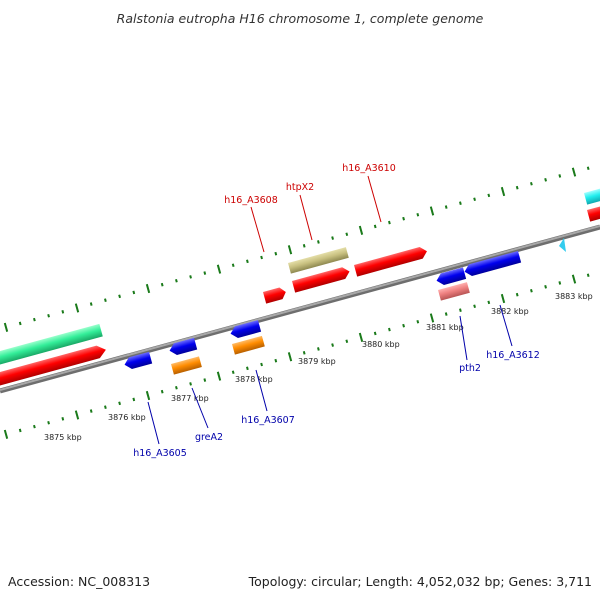  I want to click on feature-reverse-pth2, so click(451, 276).